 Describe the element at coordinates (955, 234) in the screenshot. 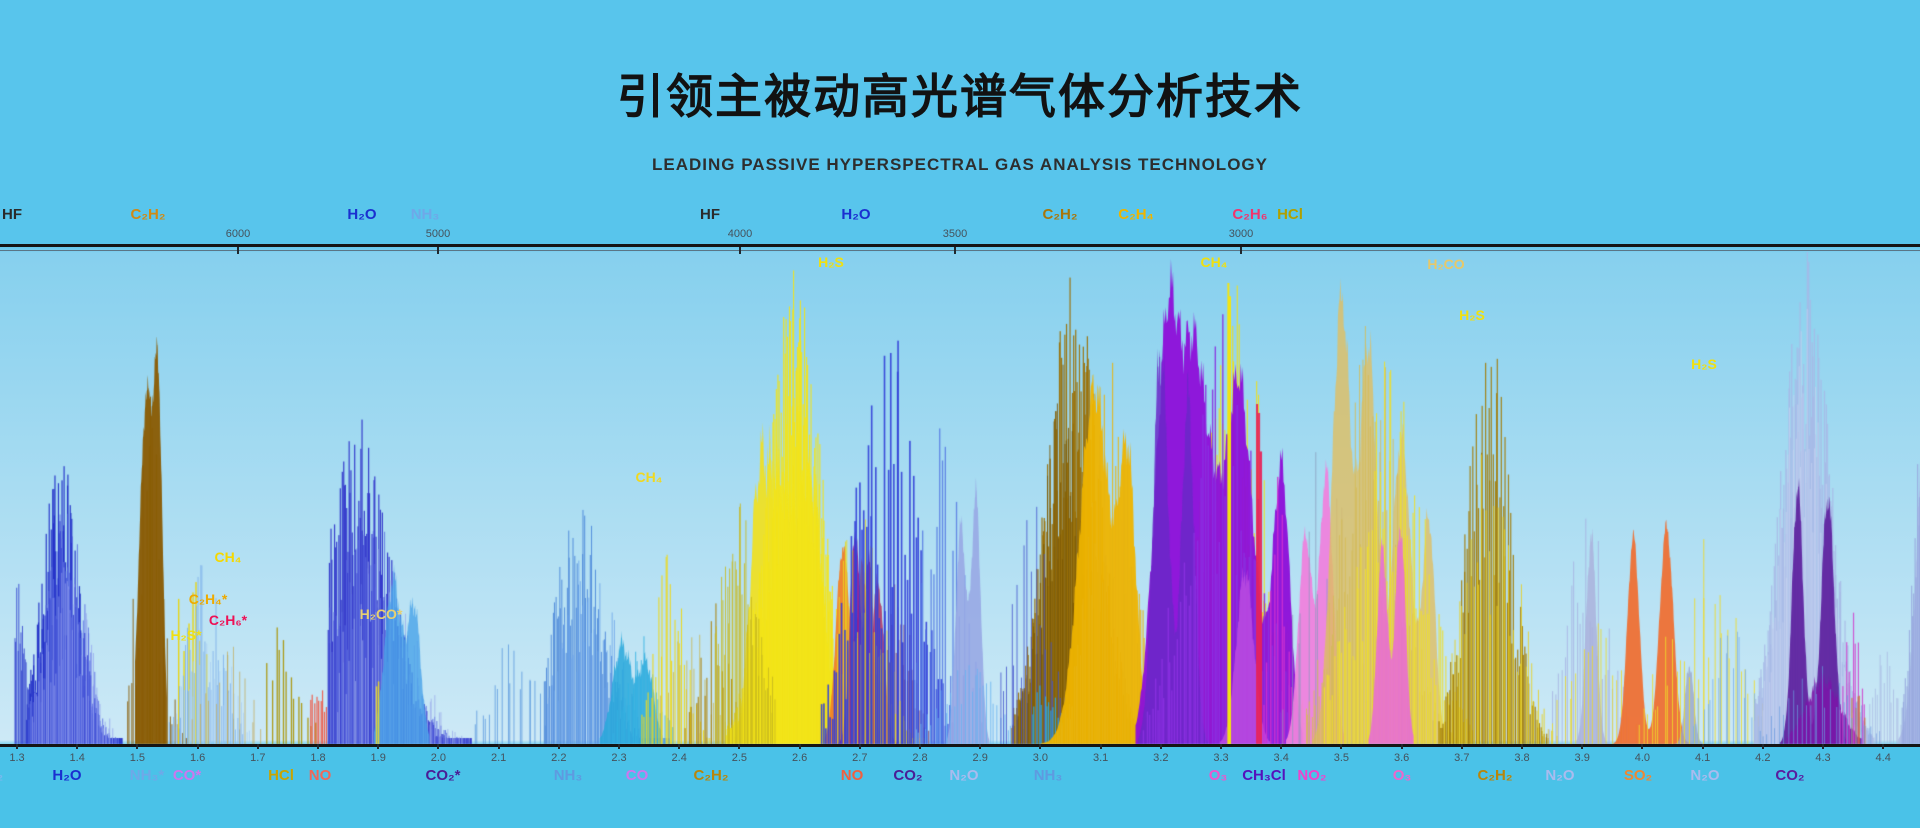

I see `top-tick-label: 3500` at that location.